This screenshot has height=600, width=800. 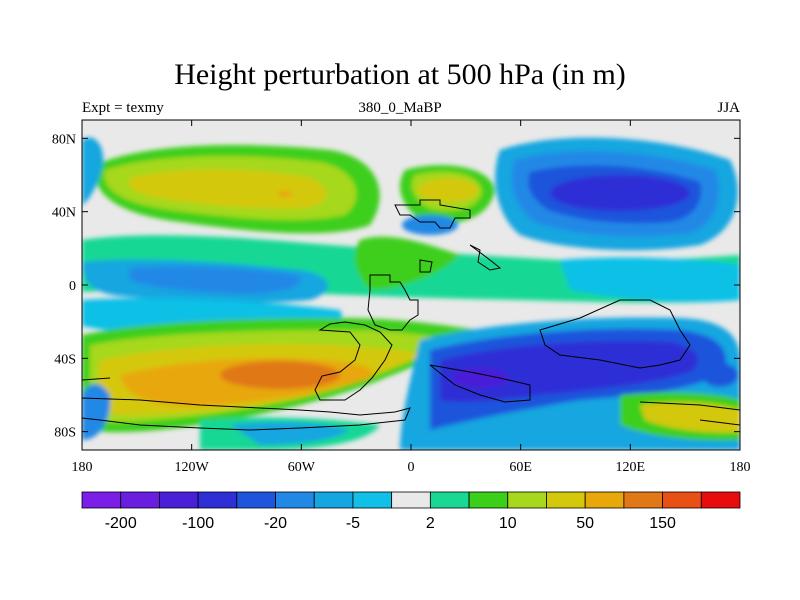 I want to click on lon-label: 60W, so click(x=302, y=467).